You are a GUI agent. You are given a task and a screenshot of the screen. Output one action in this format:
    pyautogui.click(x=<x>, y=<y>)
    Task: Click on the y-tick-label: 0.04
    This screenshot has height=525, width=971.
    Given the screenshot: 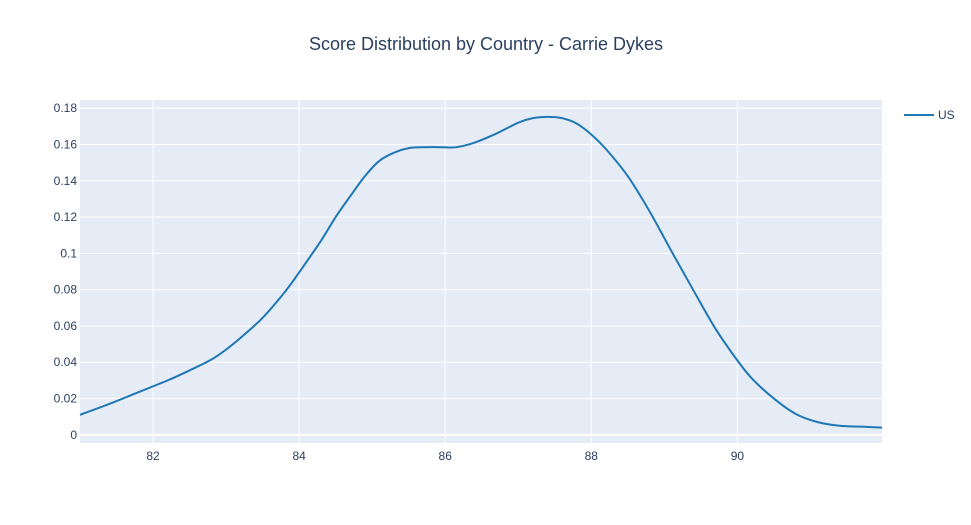 What is the action you would take?
    pyautogui.click(x=66, y=362)
    